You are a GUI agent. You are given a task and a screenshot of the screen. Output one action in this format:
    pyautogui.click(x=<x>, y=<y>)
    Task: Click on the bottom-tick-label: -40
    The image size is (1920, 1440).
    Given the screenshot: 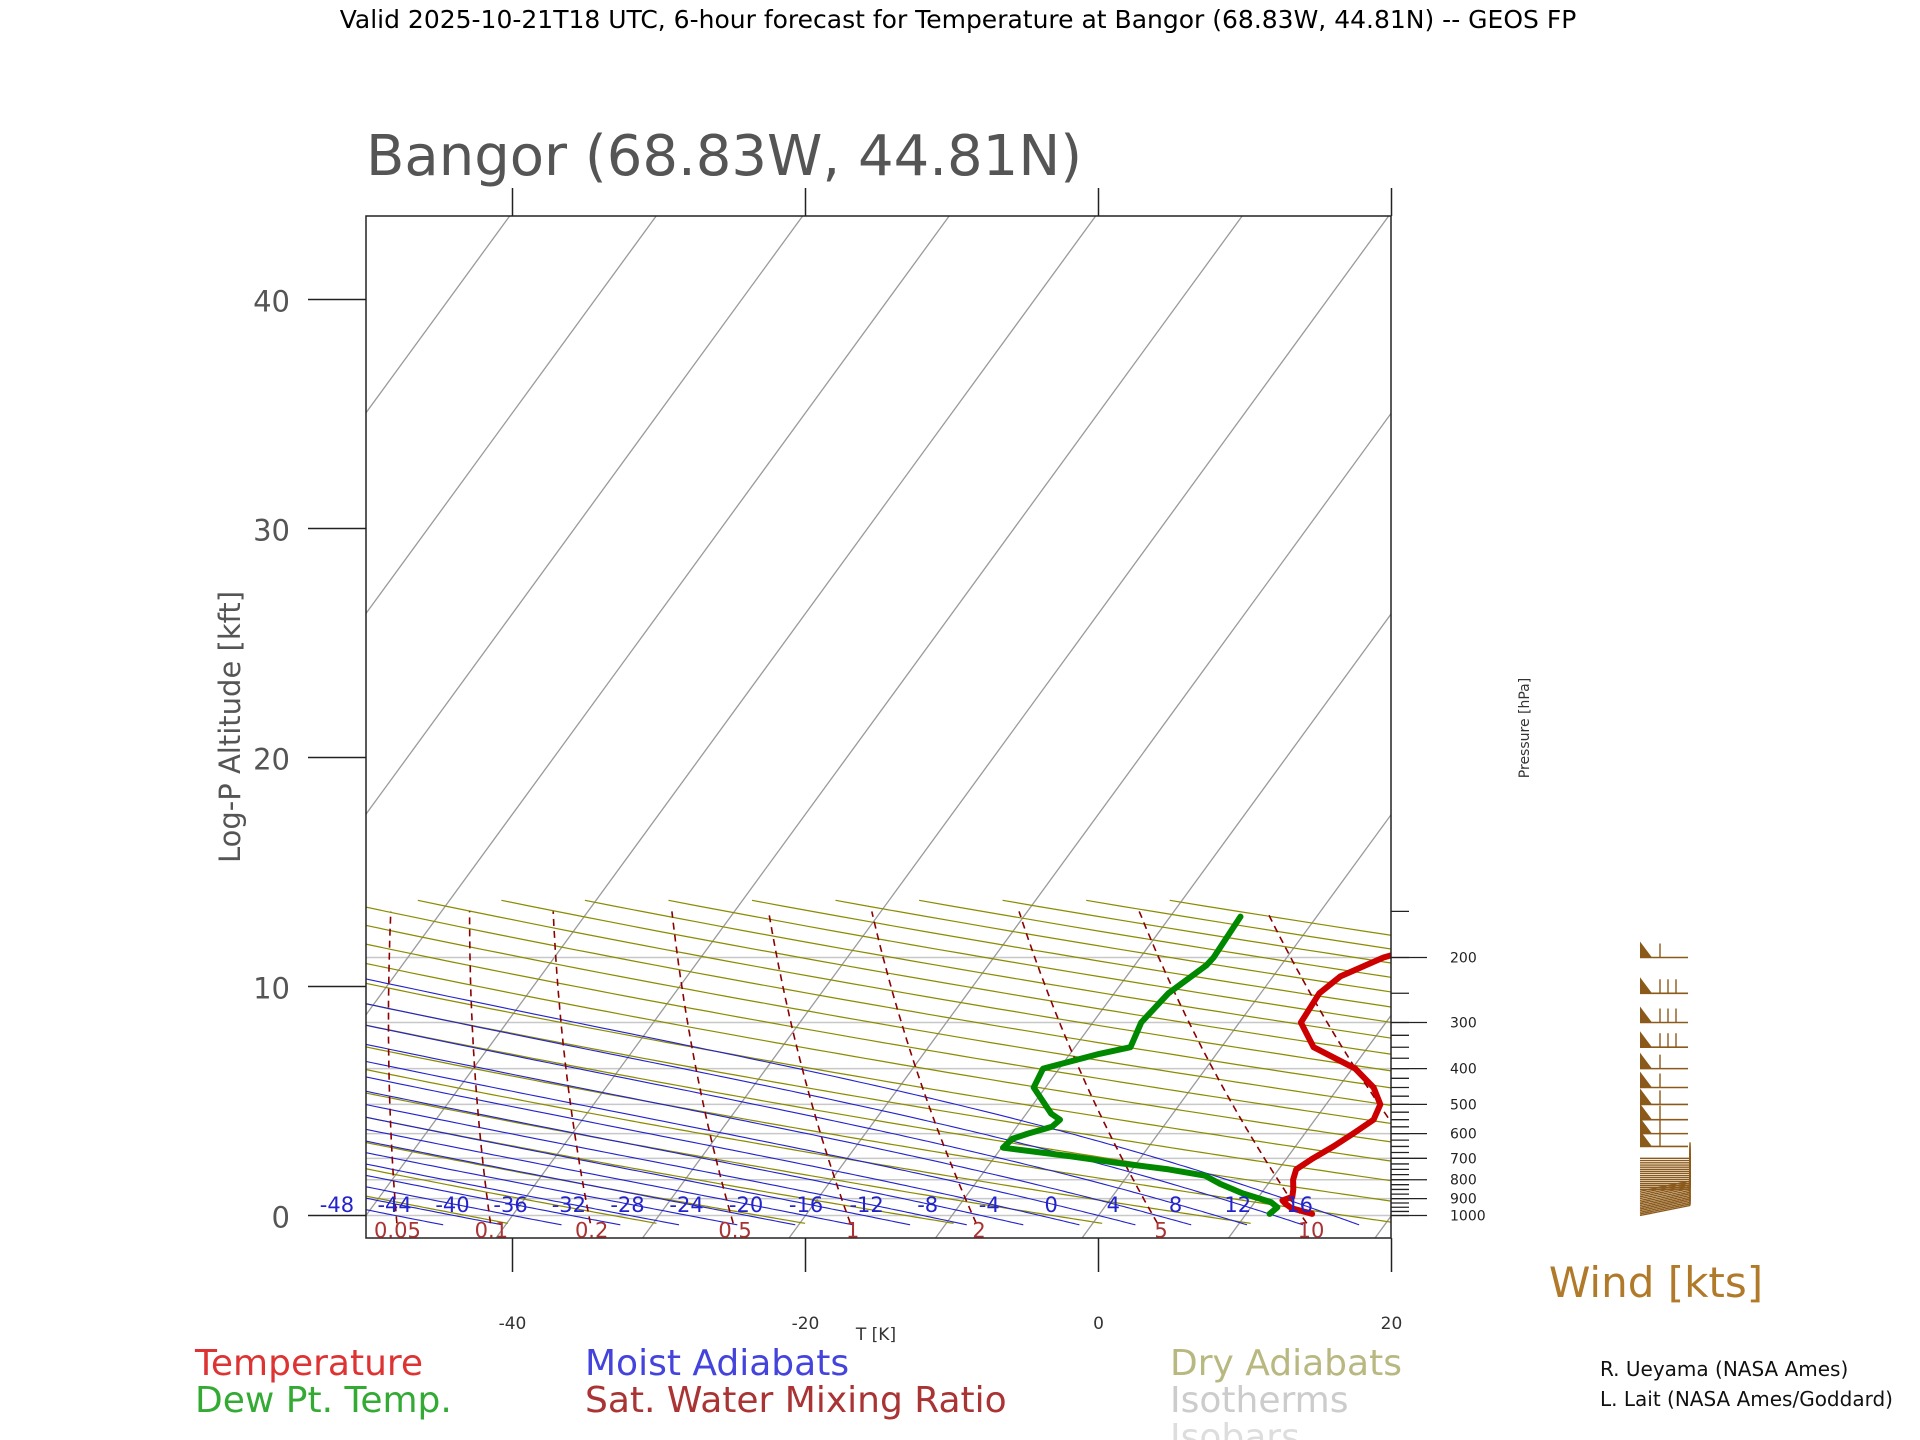 What is the action you would take?
    pyautogui.click(x=513, y=1324)
    